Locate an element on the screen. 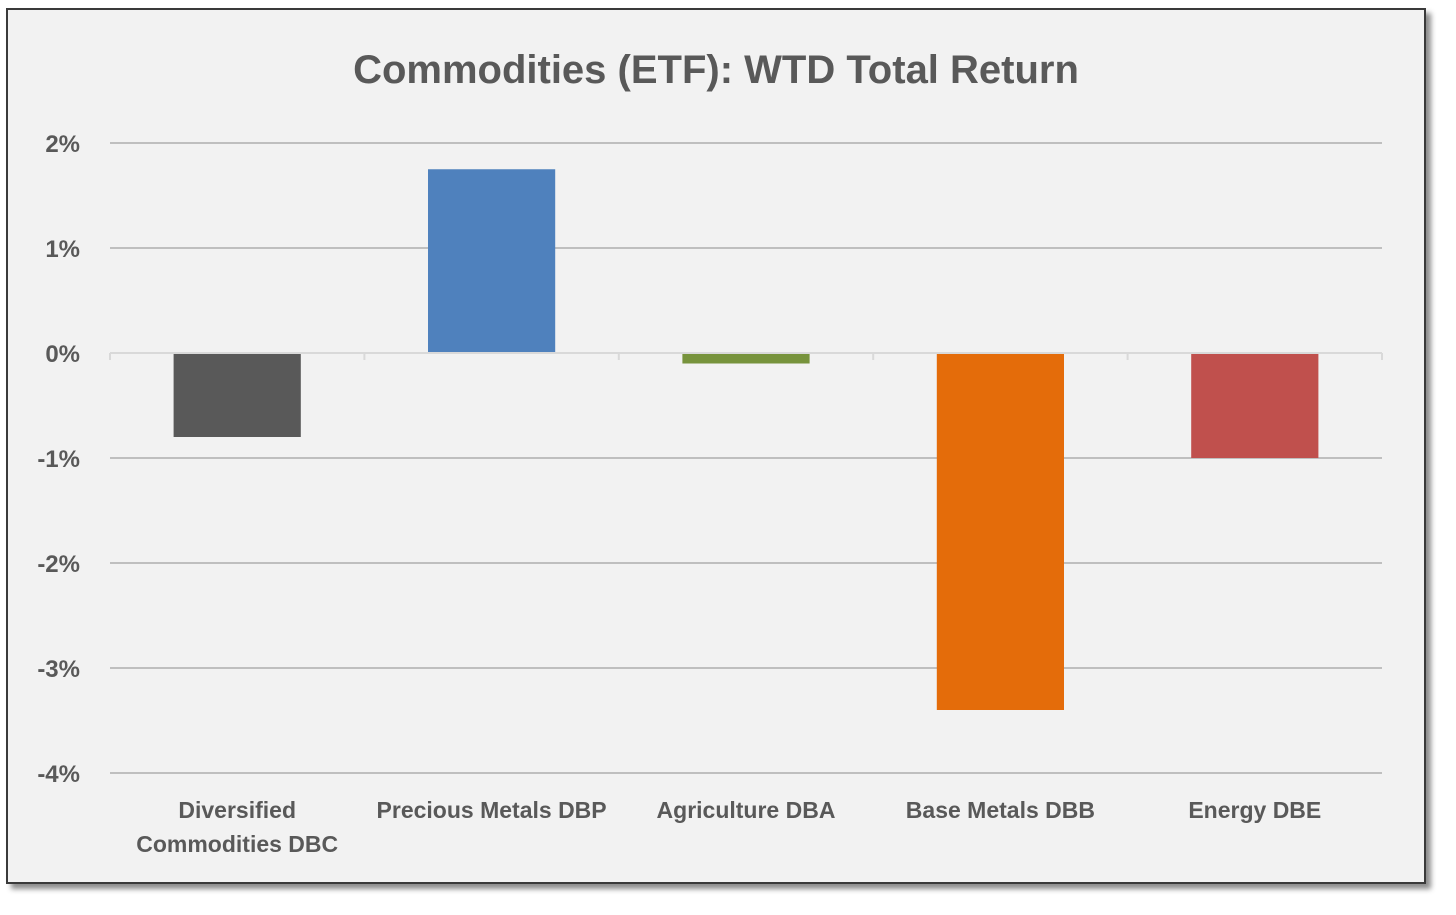 The height and width of the screenshot is (915, 1456). category-label: Diversified Commodities DBC is located at coordinates (237, 827).